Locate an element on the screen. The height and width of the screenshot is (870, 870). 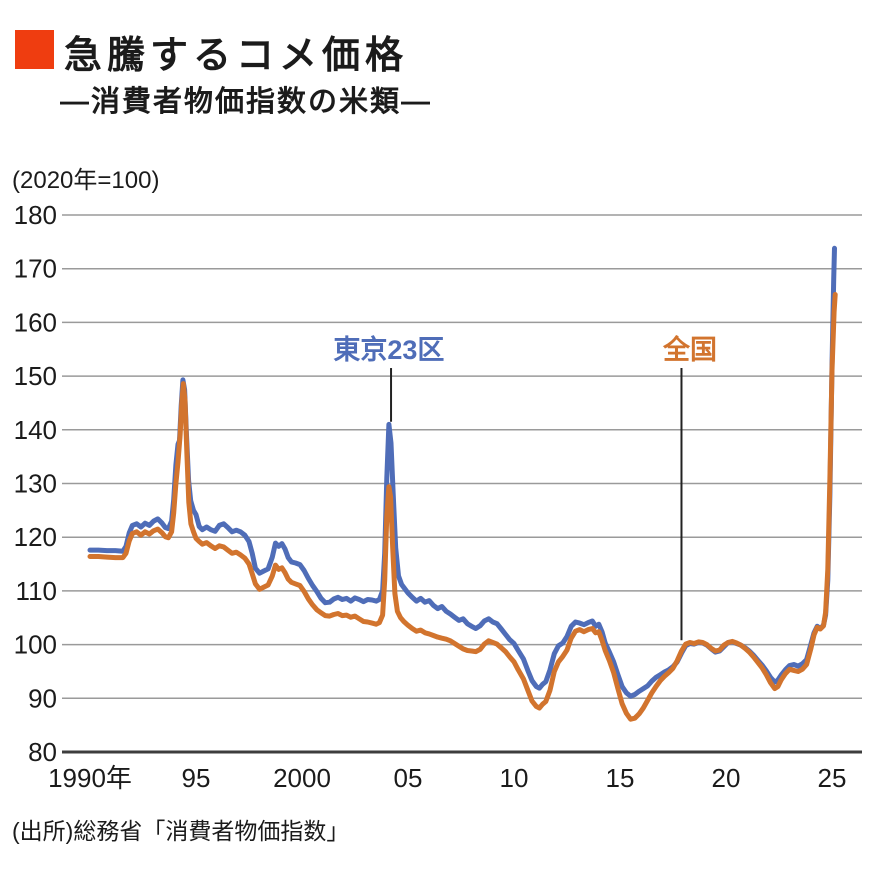
x-tick-label: 2000 is located at coordinates (302, 778).